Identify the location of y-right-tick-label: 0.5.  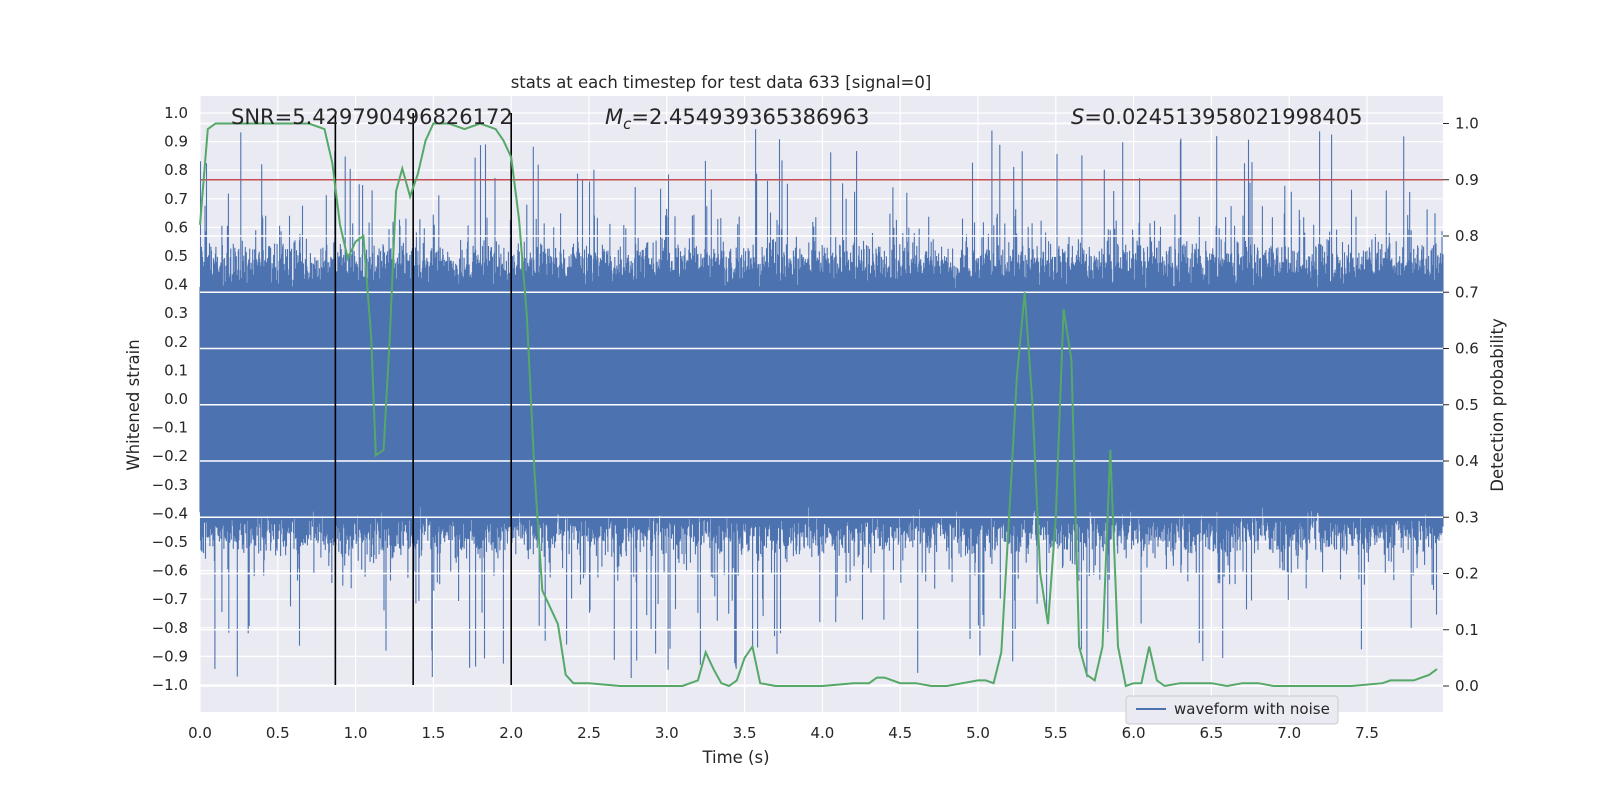
(1467, 405).